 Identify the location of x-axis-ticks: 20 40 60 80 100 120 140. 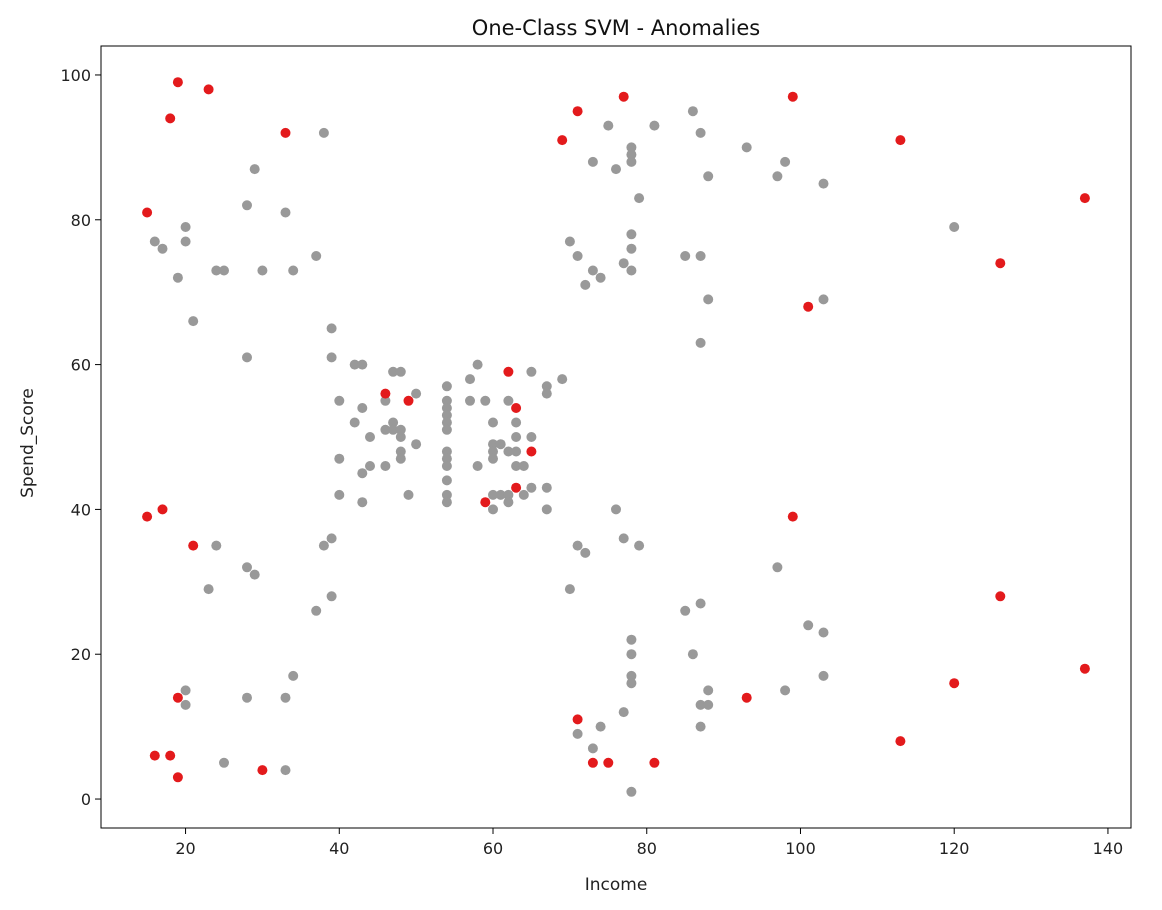
(649, 843).